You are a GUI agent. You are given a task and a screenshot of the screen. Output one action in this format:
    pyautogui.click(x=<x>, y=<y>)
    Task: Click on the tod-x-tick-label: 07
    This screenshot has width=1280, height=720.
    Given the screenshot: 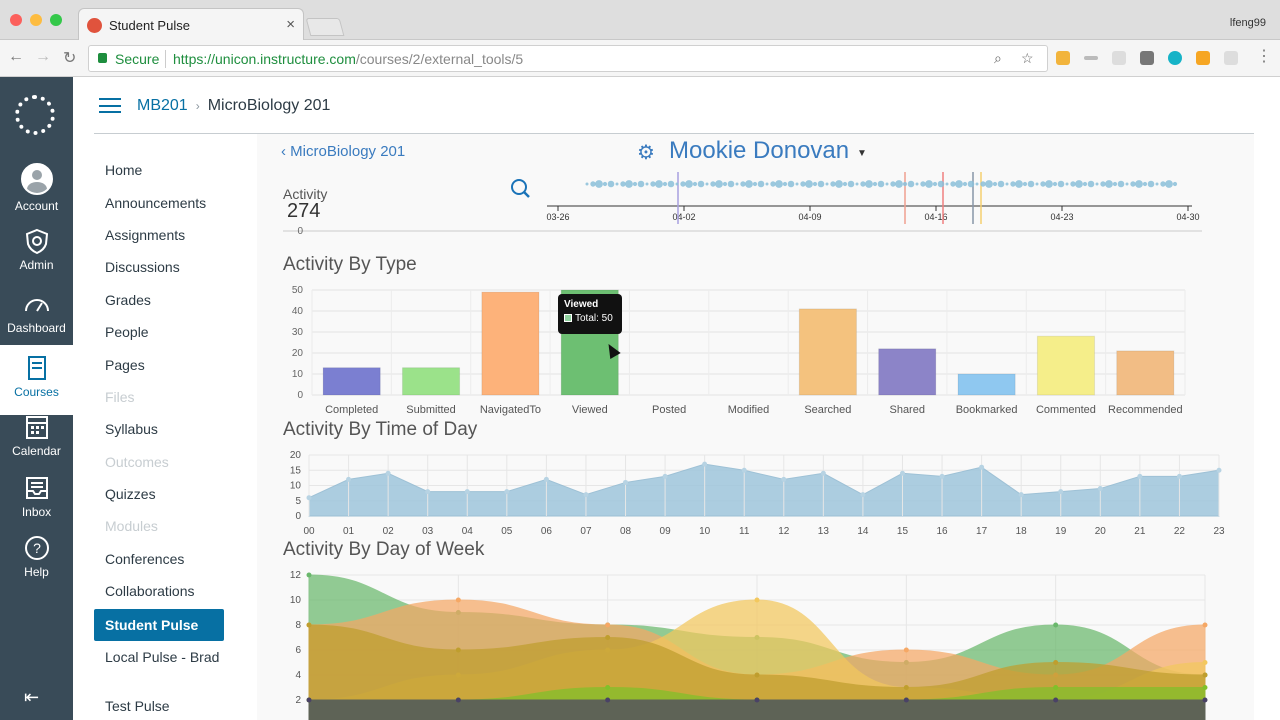 What is the action you would take?
    pyautogui.click(x=586, y=531)
    